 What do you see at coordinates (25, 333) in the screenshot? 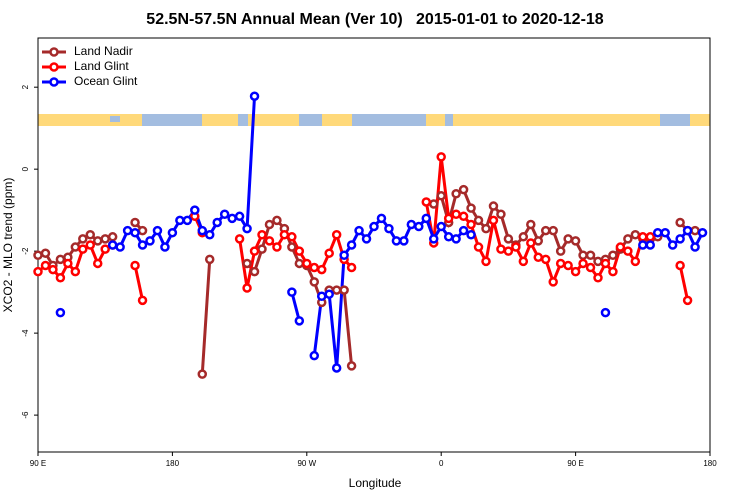
I see `y-tick-label: -4` at bounding box center [25, 333].